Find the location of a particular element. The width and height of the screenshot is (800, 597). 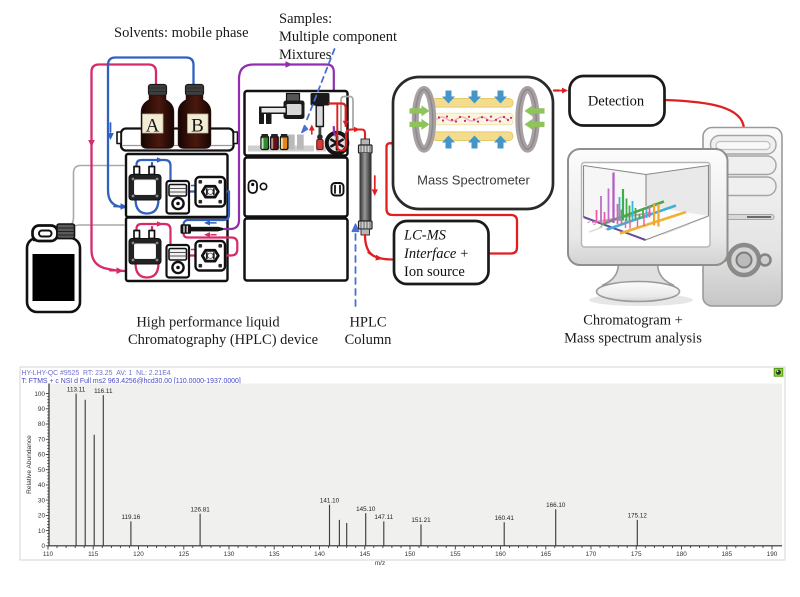

svg-text: 175.12 is located at coordinates (638, 516).